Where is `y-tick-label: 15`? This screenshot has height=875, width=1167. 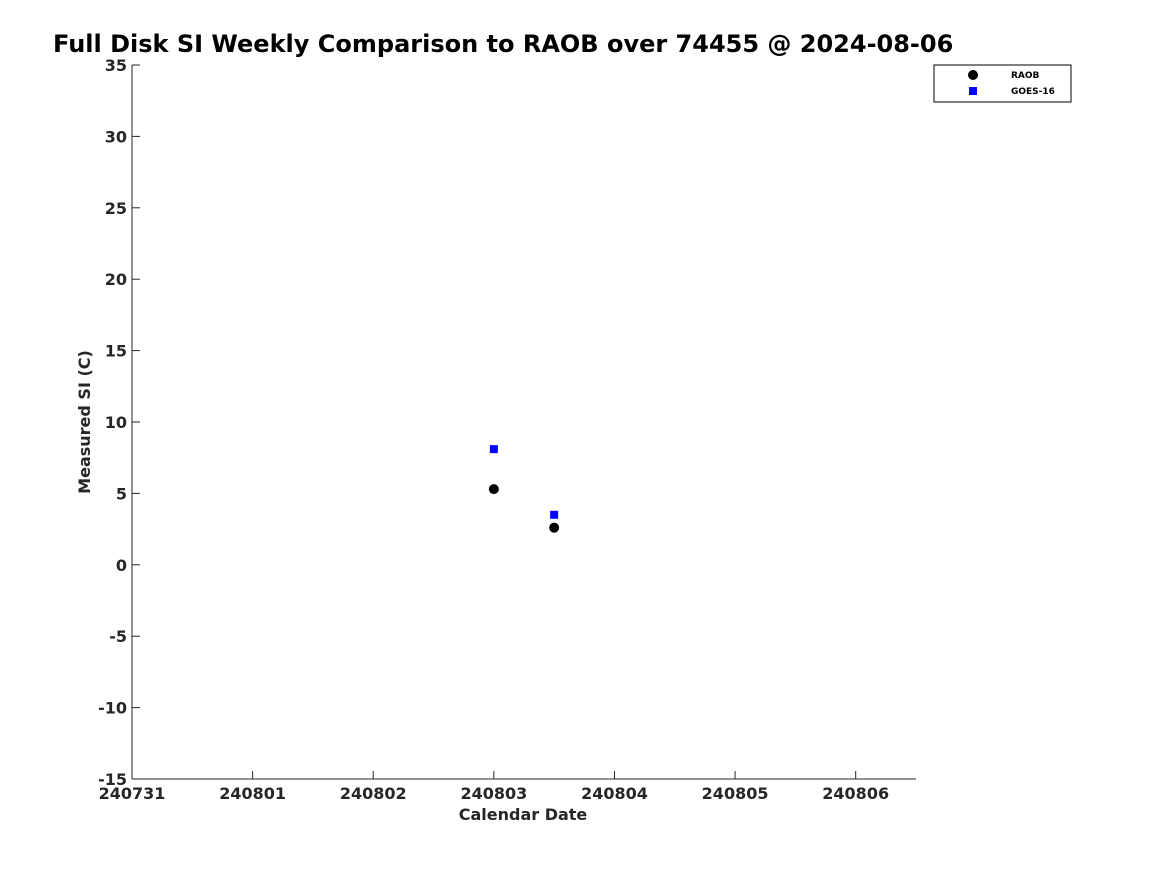
y-tick-label: 15 is located at coordinates (116, 351).